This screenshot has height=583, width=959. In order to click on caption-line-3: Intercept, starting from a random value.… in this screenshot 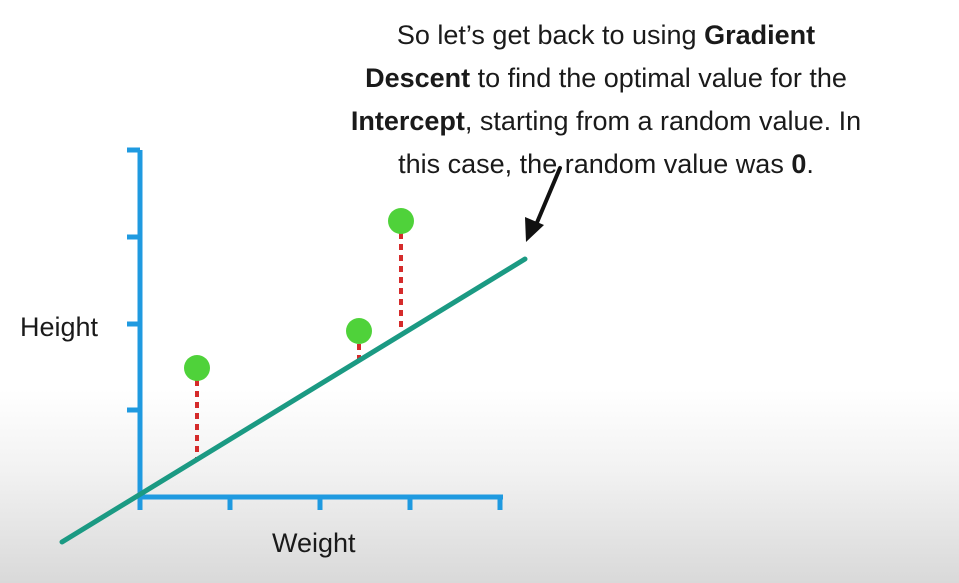, I will do `click(606, 121)`.